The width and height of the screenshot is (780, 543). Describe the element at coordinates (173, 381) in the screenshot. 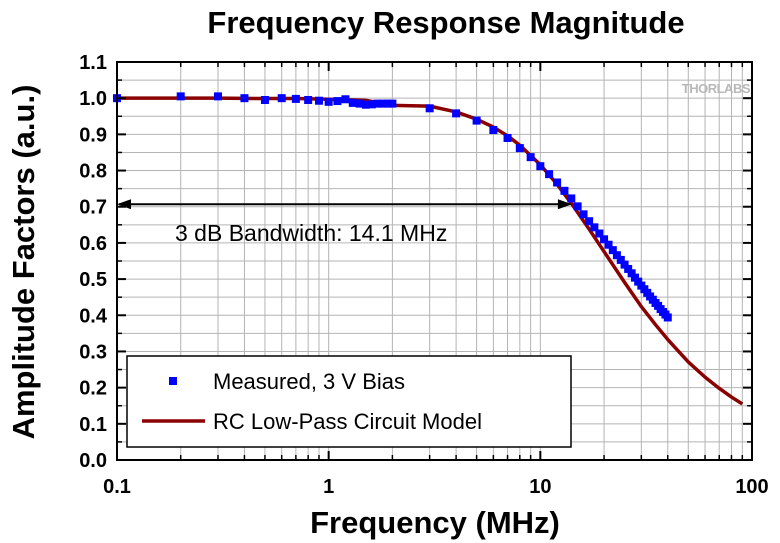

I see `legend-marker-measured` at that location.